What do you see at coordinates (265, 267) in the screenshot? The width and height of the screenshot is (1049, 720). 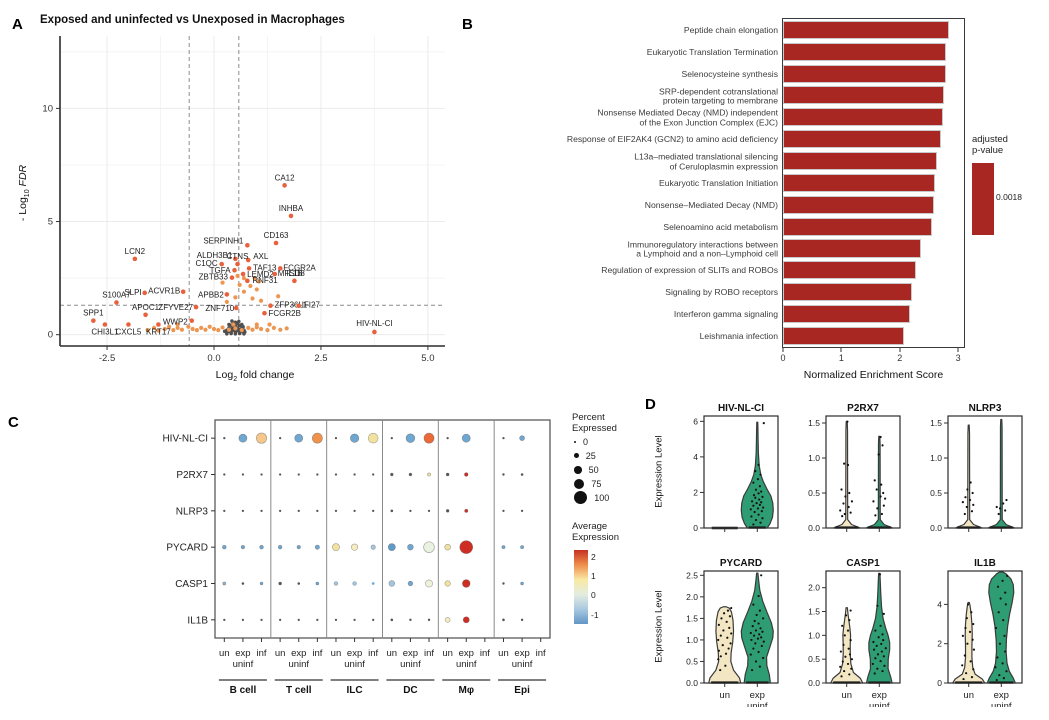 I see `gene-label: TAF13` at bounding box center [265, 267].